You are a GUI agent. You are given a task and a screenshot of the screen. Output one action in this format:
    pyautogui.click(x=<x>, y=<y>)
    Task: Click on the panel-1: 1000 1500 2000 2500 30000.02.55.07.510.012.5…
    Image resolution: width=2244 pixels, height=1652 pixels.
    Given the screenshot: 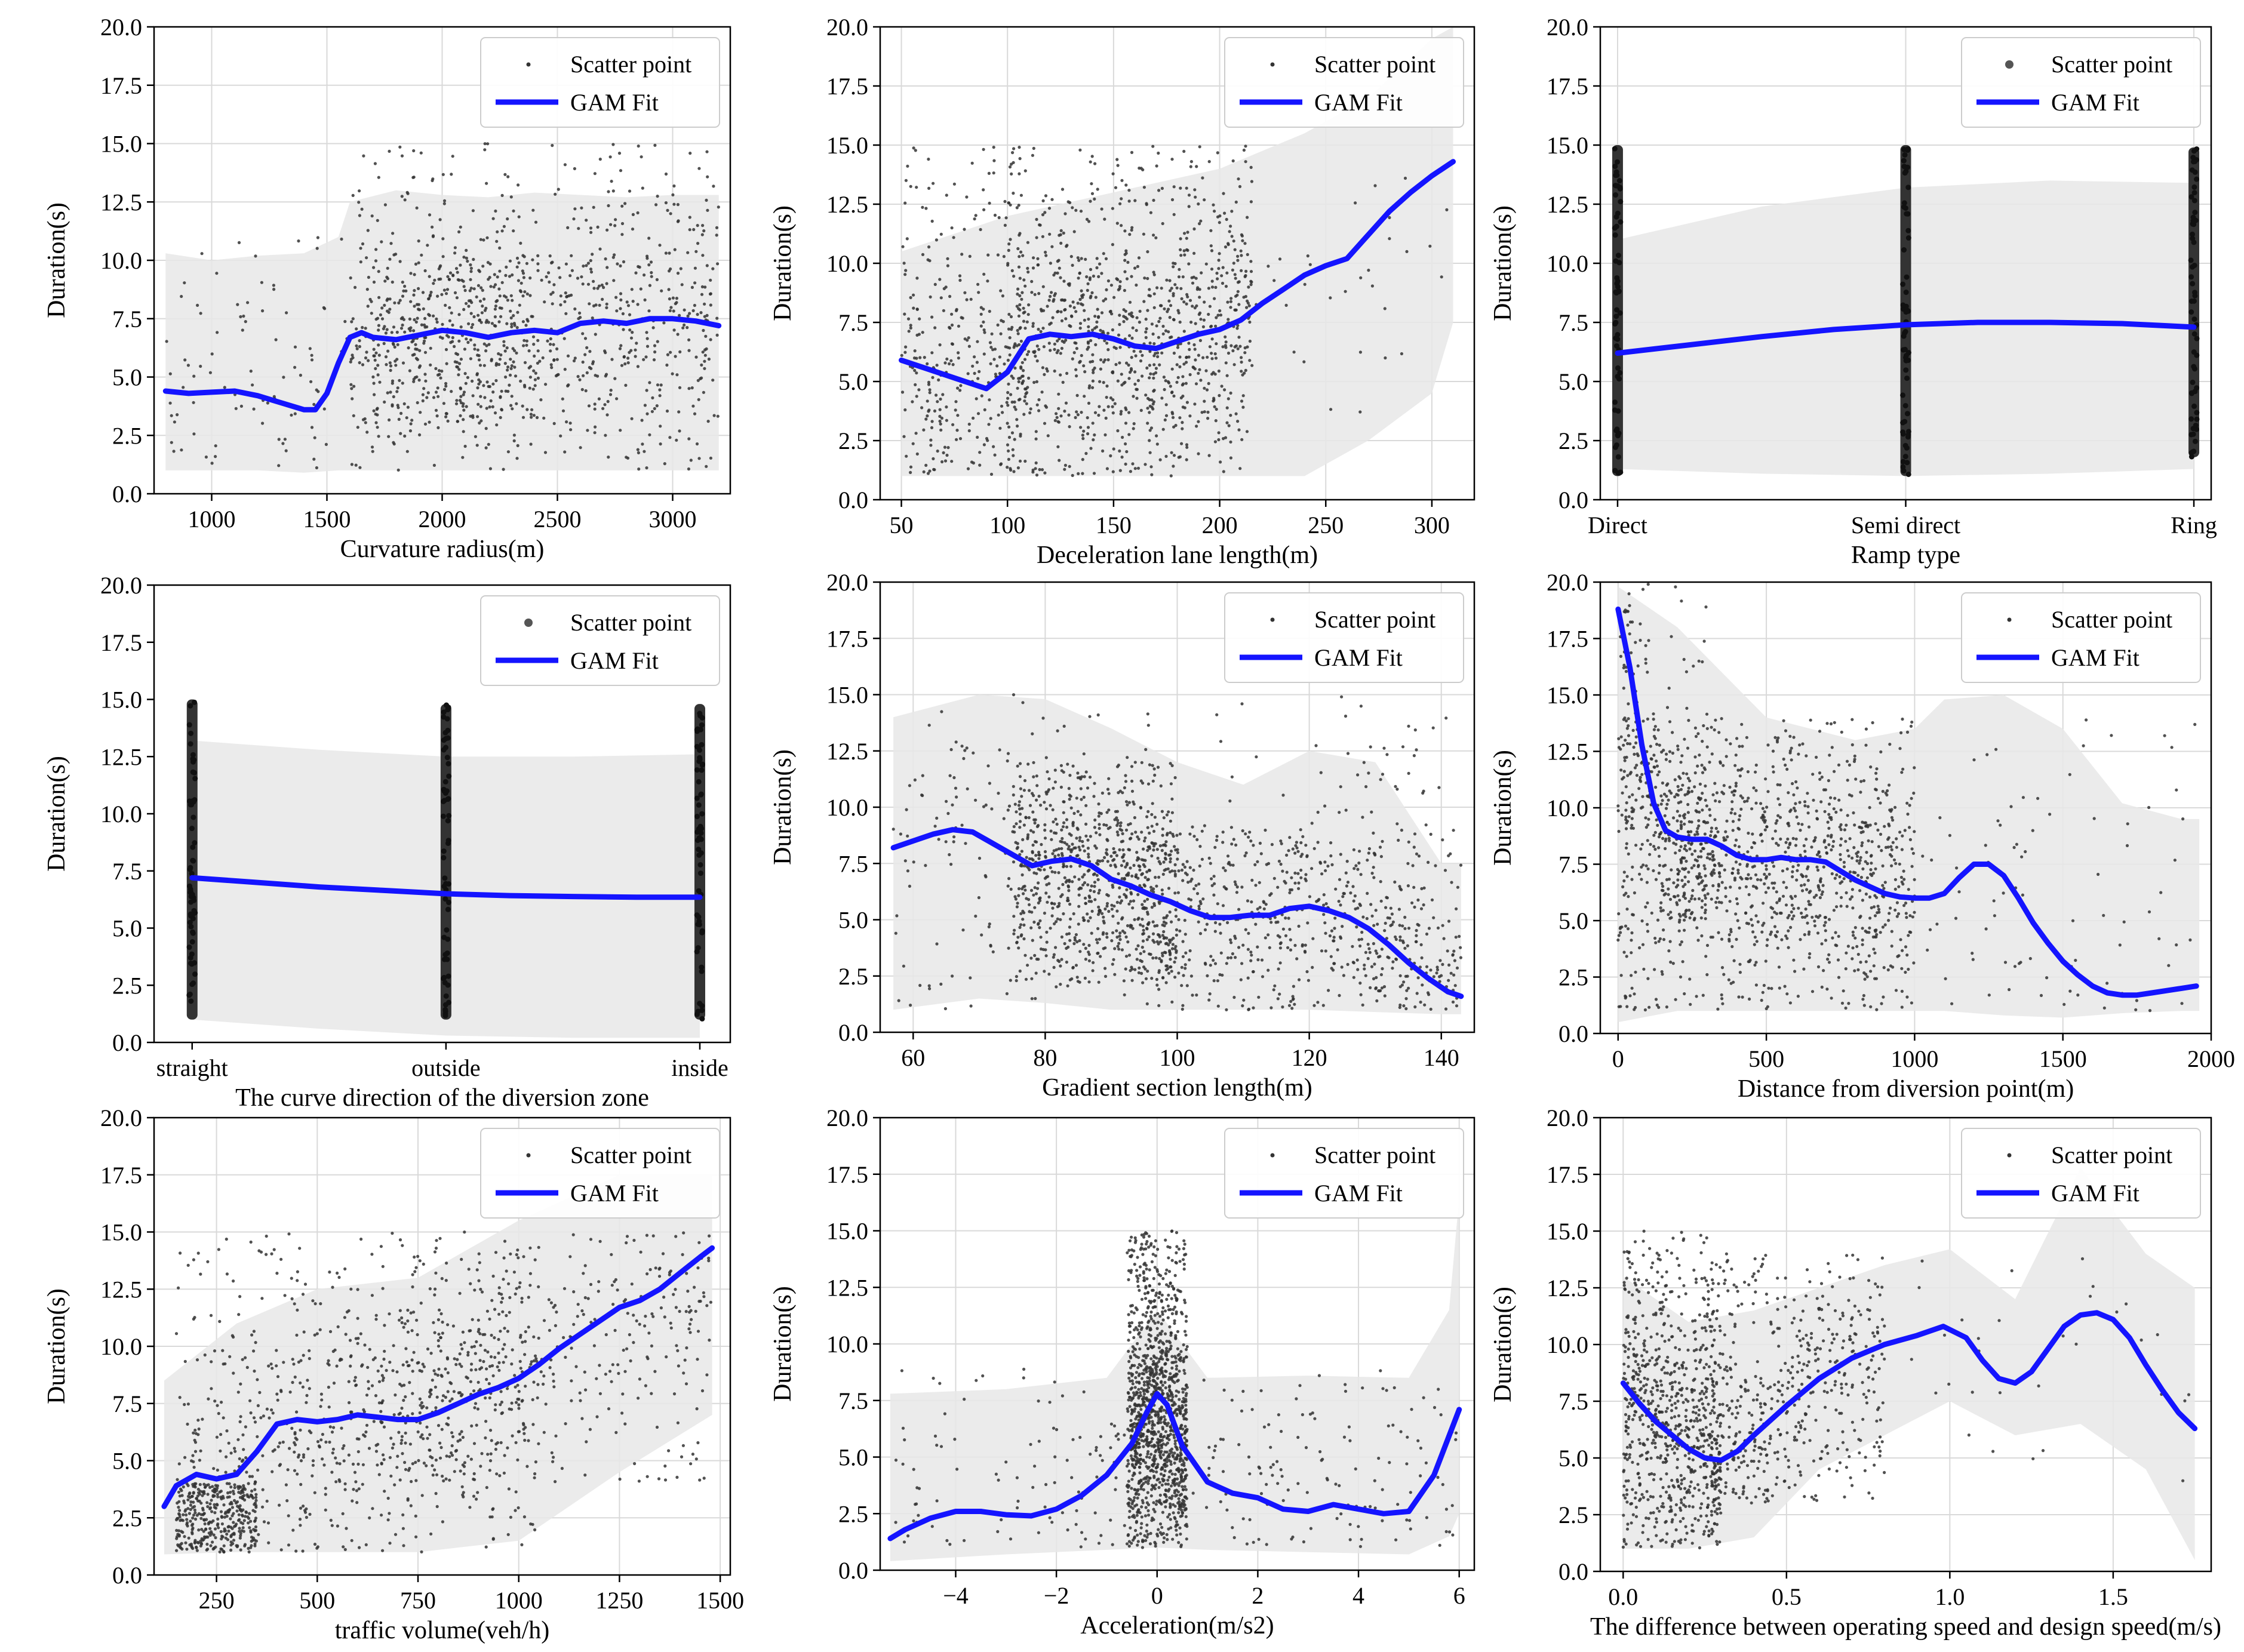 What is the action you would take?
    pyautogui.click(x=387, y=288)
    